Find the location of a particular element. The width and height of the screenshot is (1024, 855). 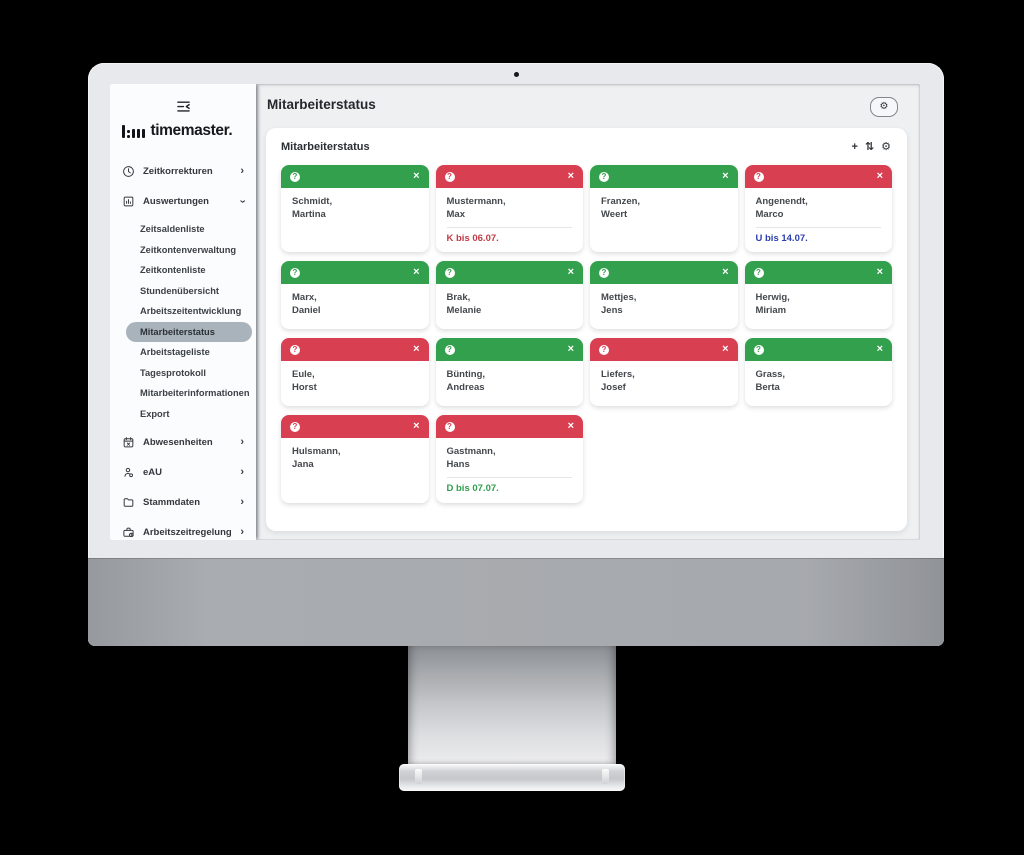

submenu-item-mitarbeiterstatus: Mitarbeiterstatus is located at coordinates (189, 331).